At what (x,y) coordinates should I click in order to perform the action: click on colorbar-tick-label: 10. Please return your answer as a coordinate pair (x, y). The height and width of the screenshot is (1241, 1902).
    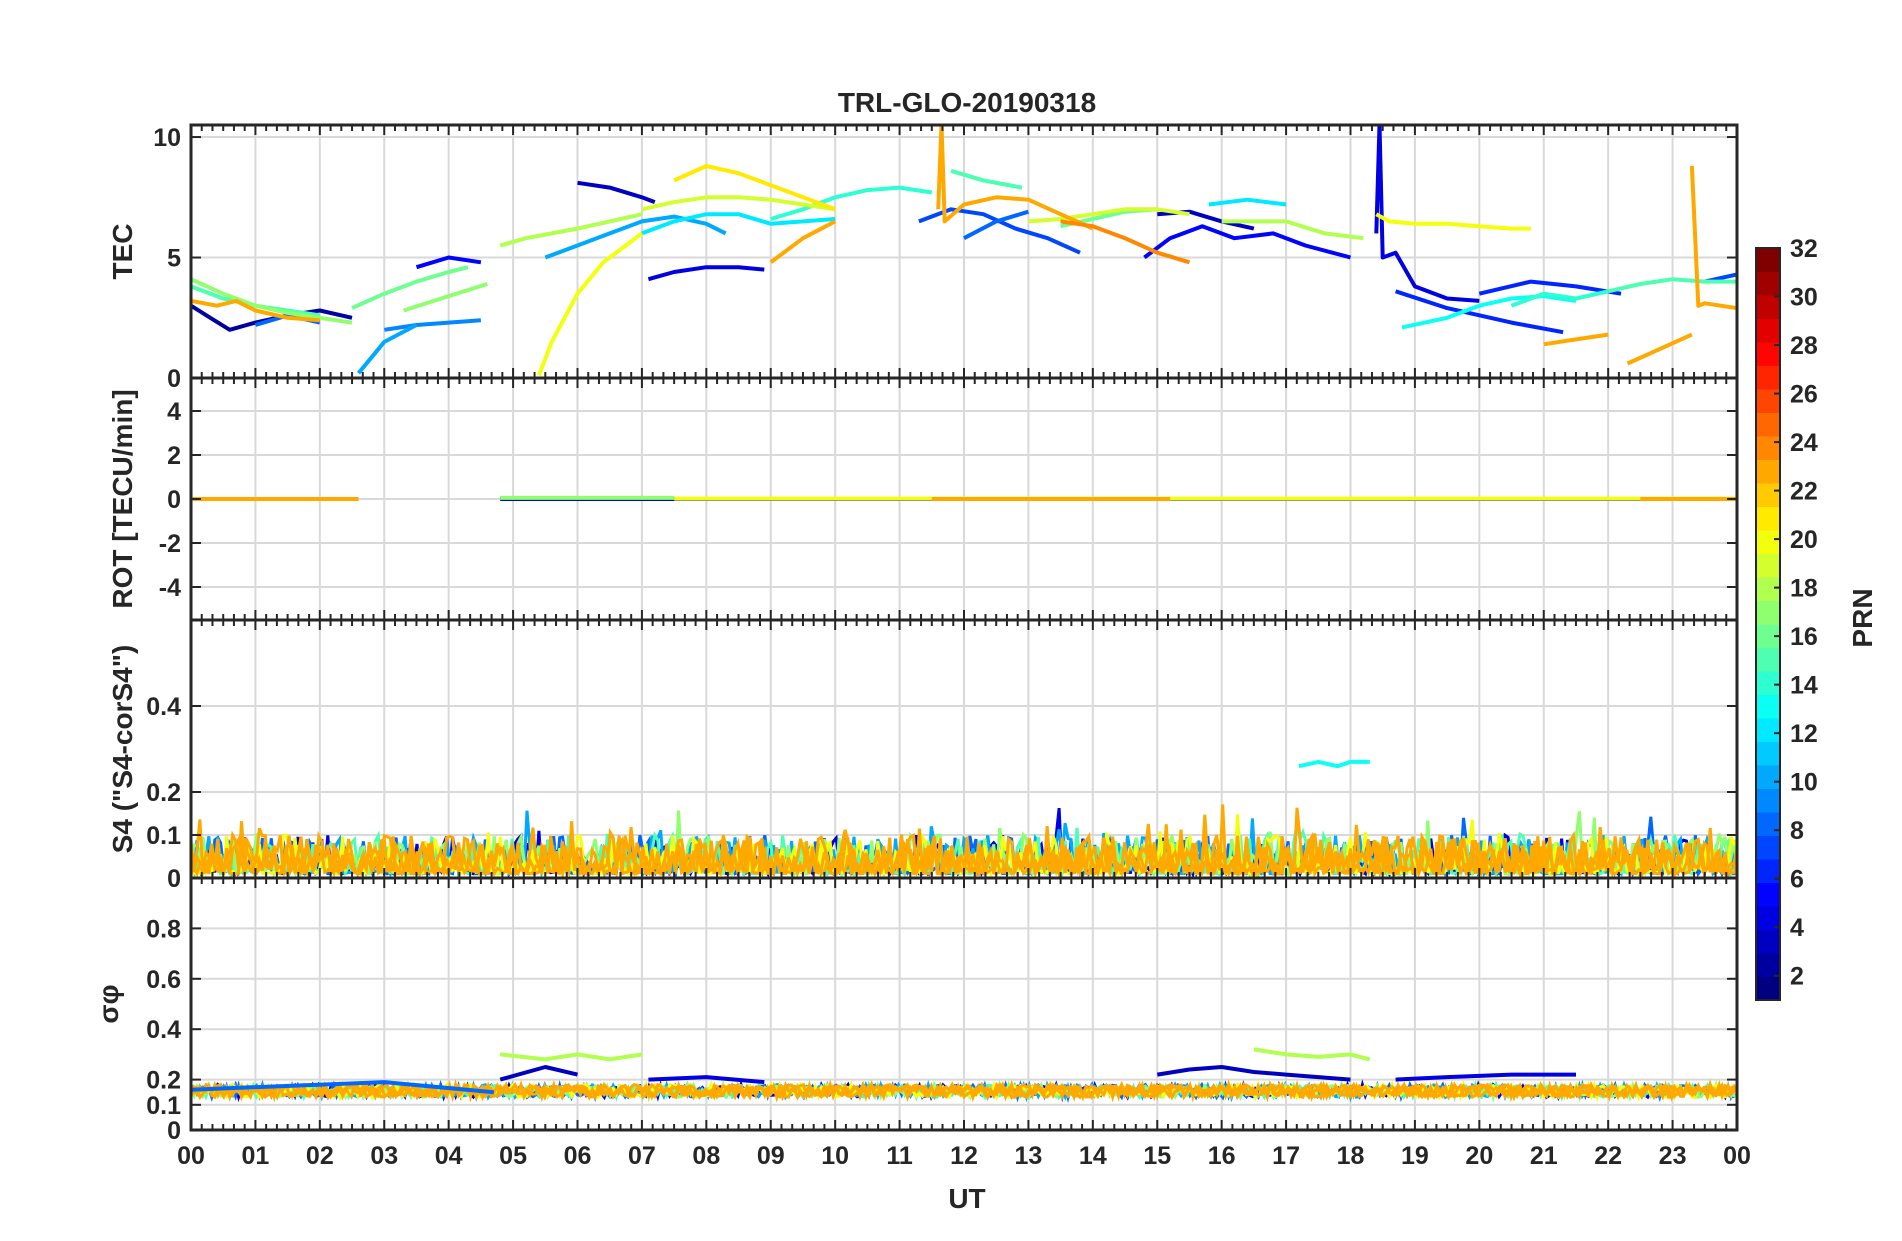
    Looking at the image, I should click on (1804, 783).